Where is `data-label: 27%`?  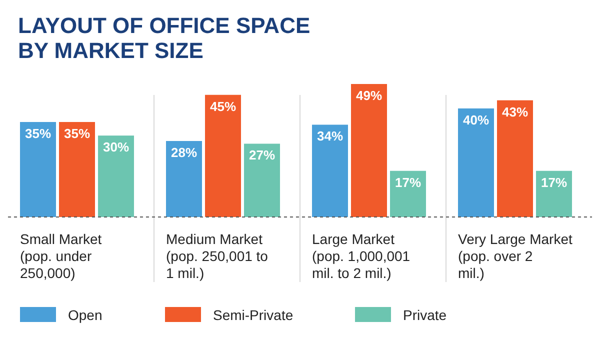
data-label: 27% is located at coordinates (262, 155).